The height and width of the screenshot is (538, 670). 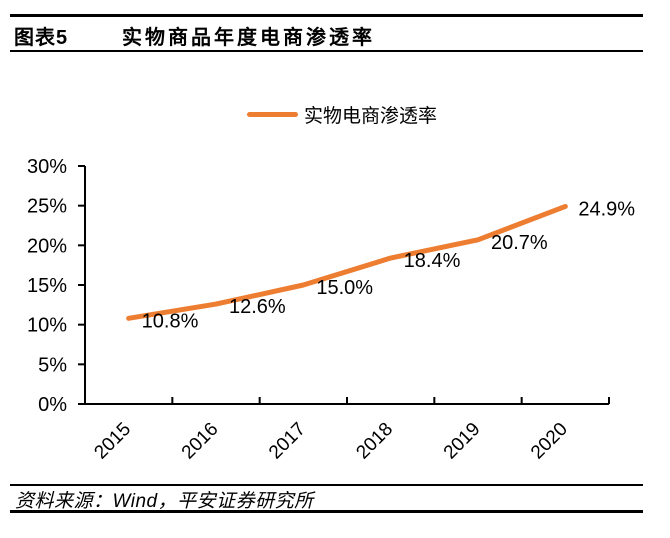 I want to click on data-label: 18.4%, so click(x=432, y=261).